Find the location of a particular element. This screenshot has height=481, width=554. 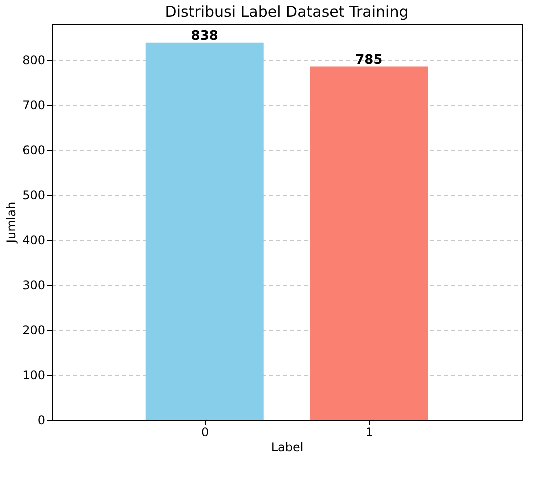

x-axis-title: Label is located at coordinates (287, 447).